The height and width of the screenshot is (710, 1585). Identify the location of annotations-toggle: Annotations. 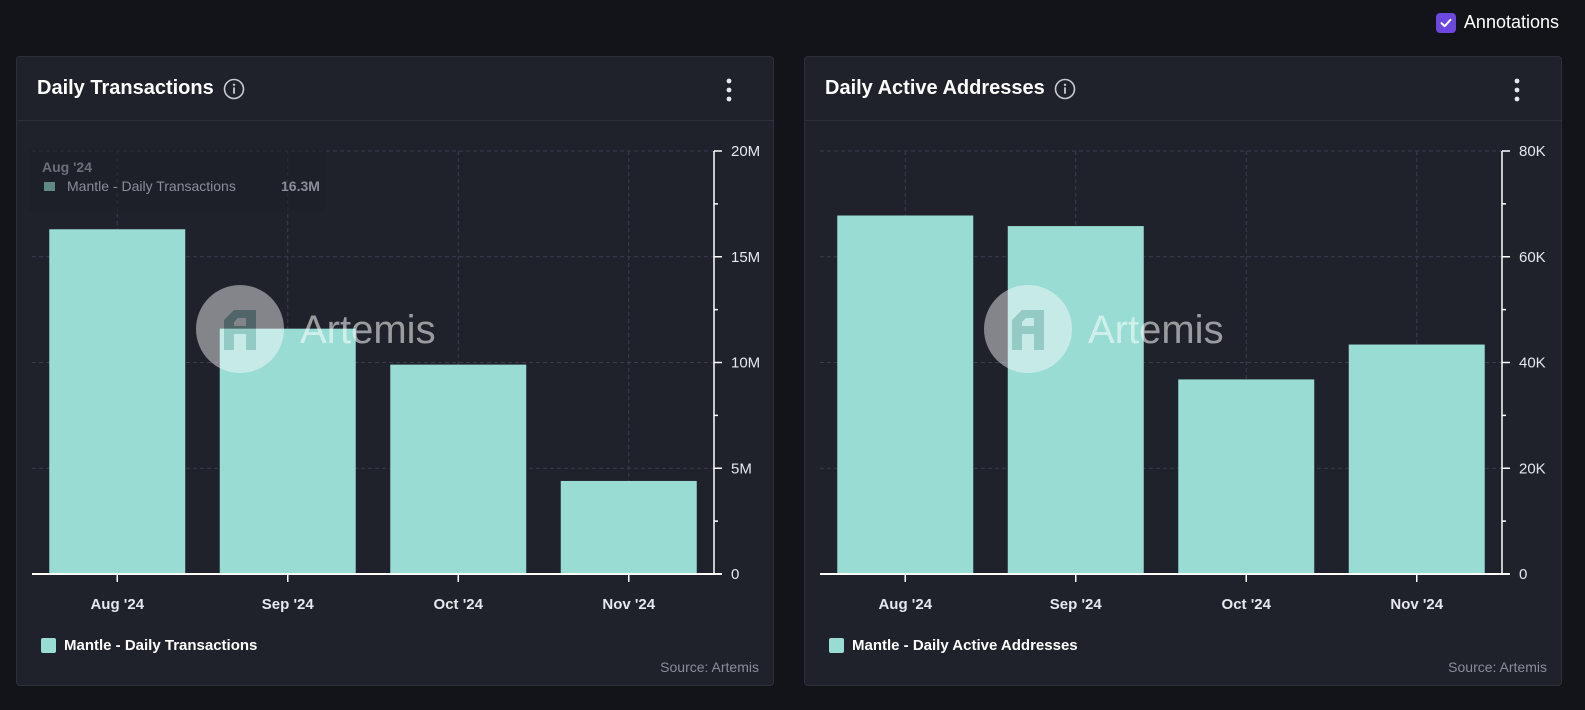
(1497, 22).